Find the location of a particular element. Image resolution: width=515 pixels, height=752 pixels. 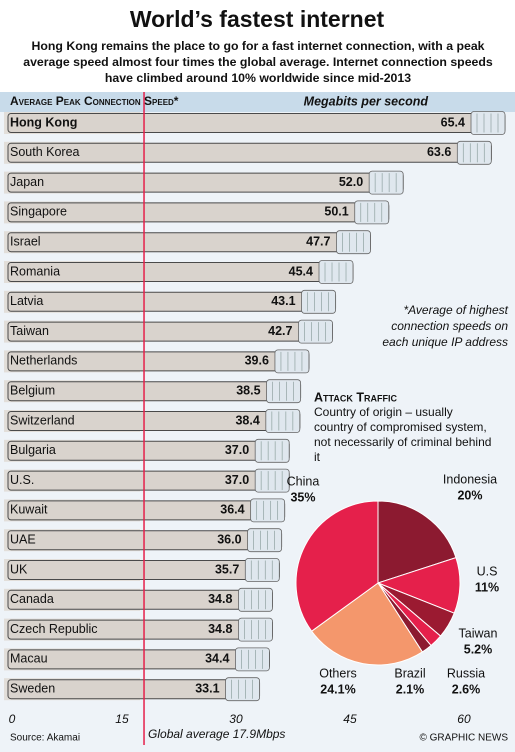

value-label: 47.7 is located at coordinates (318, 241).